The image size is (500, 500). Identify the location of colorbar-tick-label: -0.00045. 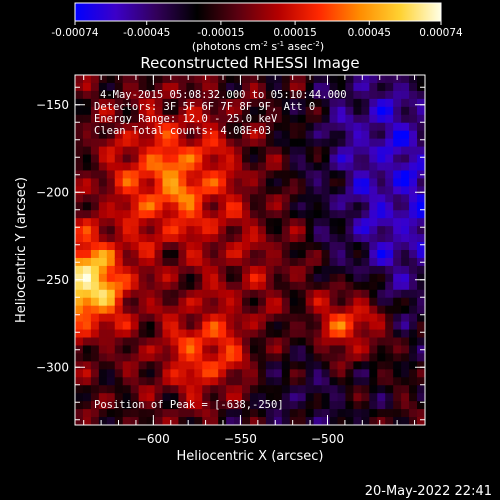
(146, 33).